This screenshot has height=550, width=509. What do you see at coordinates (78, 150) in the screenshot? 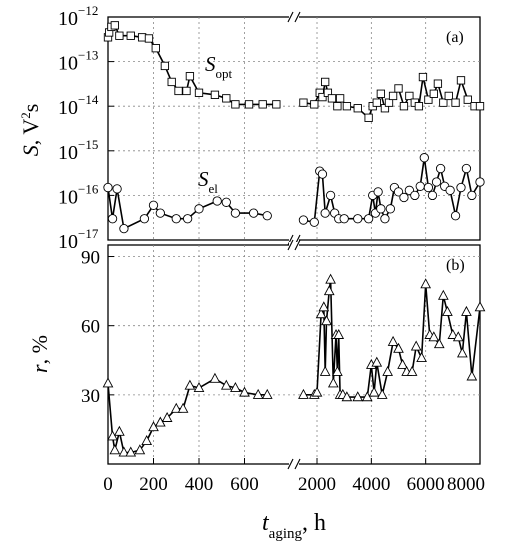
I see `y-tick-label: 10−15` at bounding box center [78, 150].